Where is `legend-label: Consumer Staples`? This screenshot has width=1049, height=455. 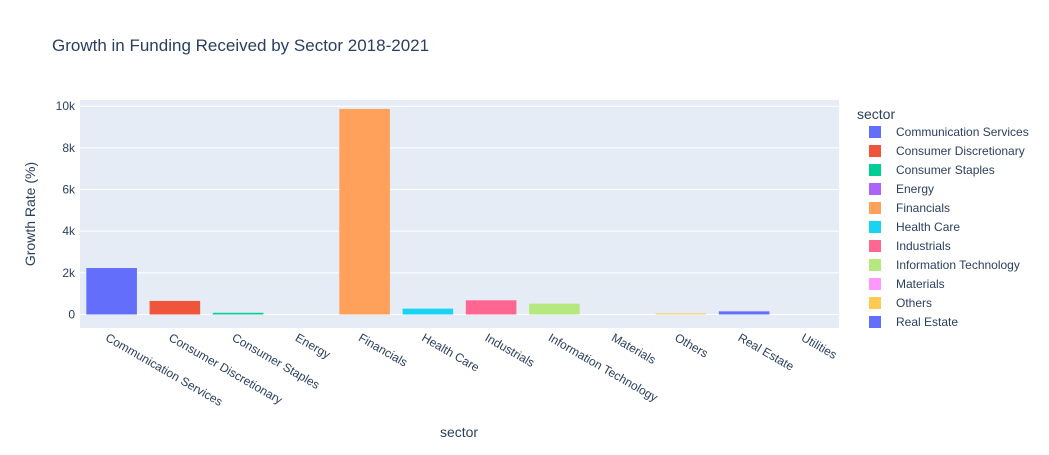 legend-label: Consumer Staples is located at coordinates (945, 170).